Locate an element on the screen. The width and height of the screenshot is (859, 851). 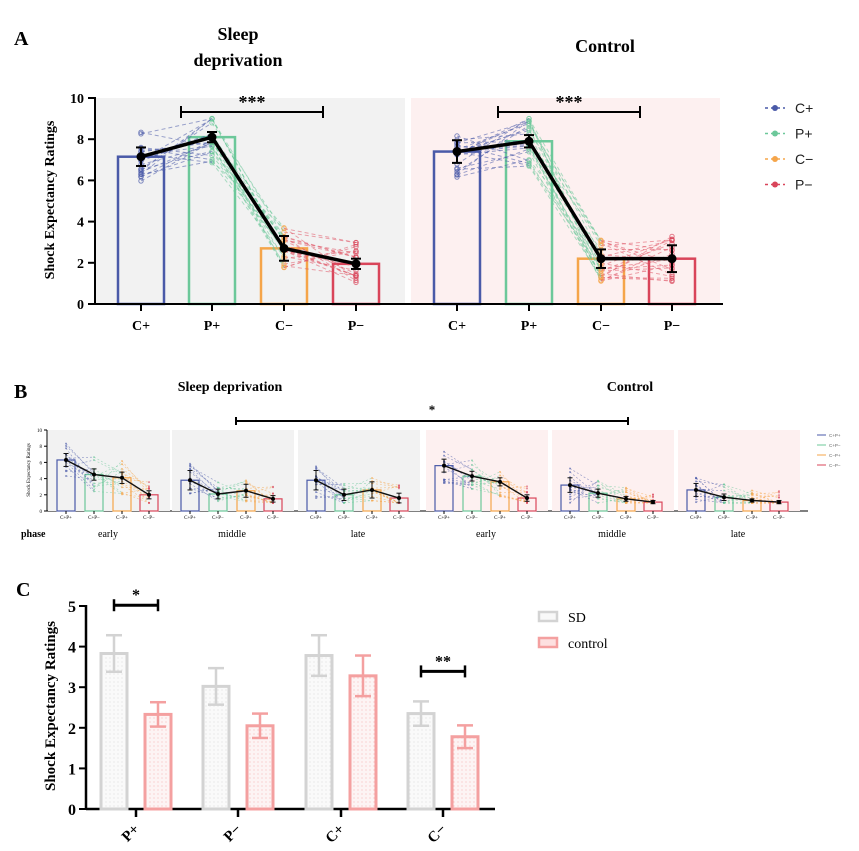
legend-label: C+P− is located at coordinates (835, 445).